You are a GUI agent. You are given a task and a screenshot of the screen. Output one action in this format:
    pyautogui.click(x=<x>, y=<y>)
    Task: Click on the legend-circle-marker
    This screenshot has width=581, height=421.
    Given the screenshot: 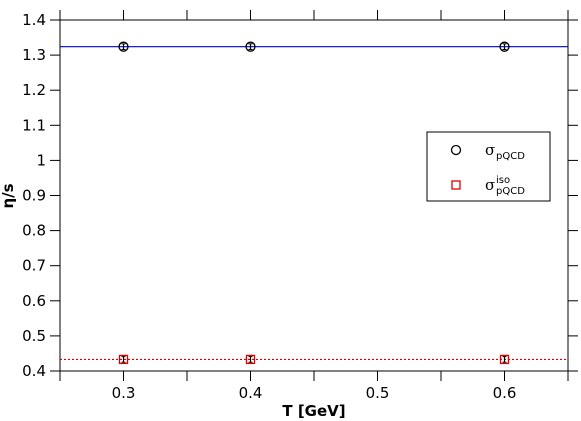 What is the action you would take?
    pyautogui.click(x=456, y=150)
    